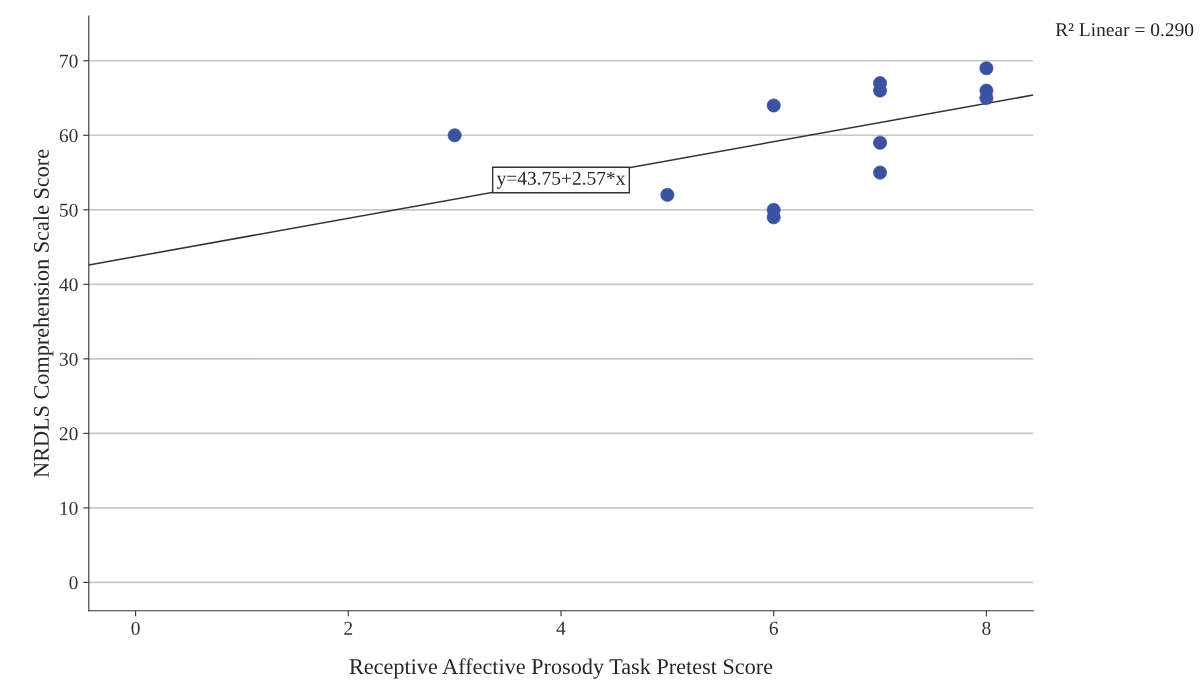 The width and height of the screenshot is (1200, 698). What do you see at coordinates (68, 136) in the screenshot?
I see `y-tick-label: 60` at bounding box center [68, 136].